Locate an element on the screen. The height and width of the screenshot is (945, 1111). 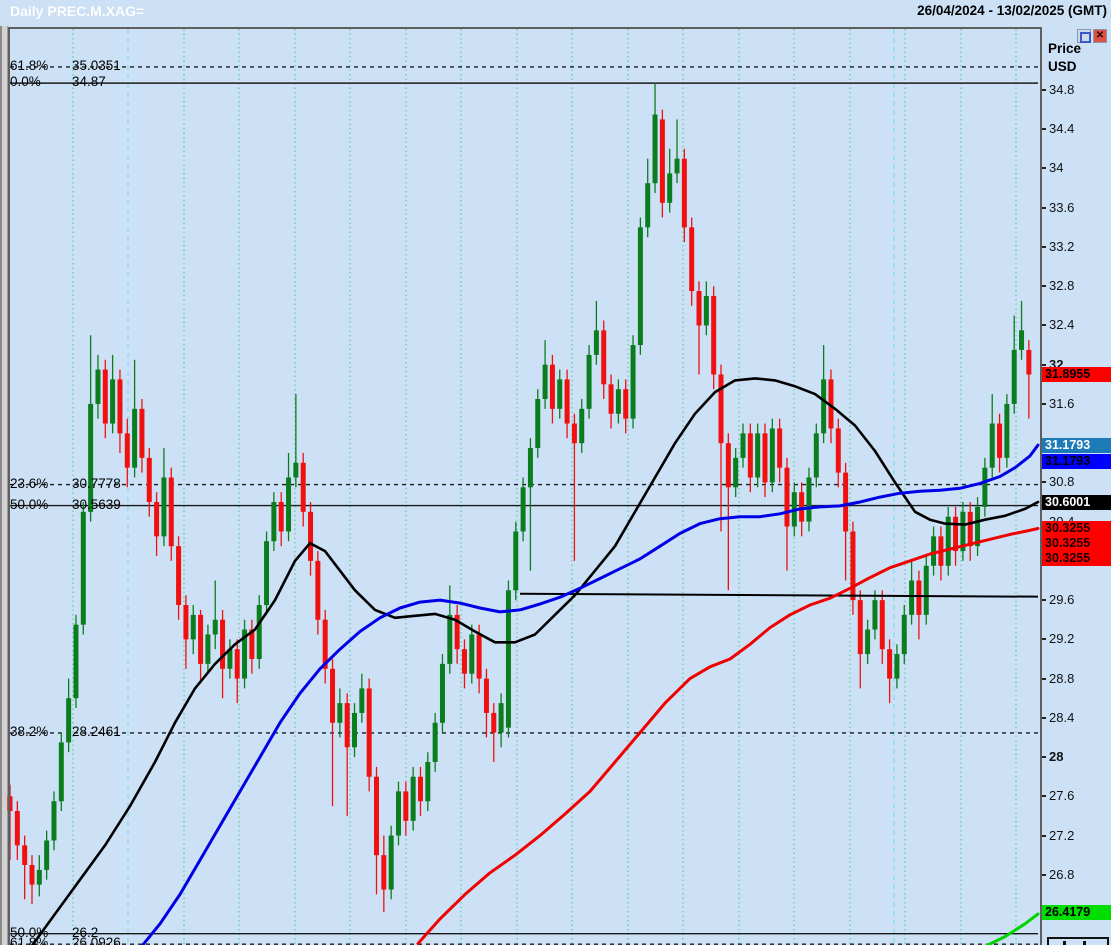
trendline is located at coordinates (779, 595).